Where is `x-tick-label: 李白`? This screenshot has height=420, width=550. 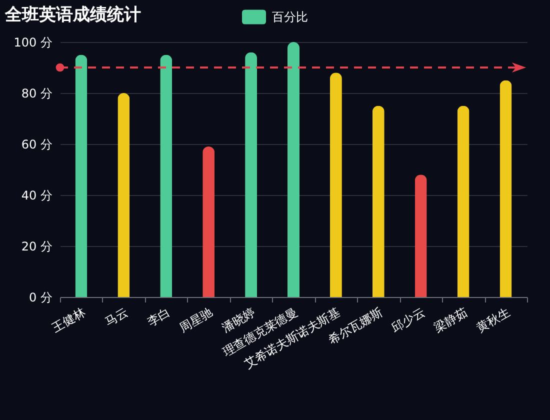 x-tick-label: 李白 is located at coordinates (158, 316).